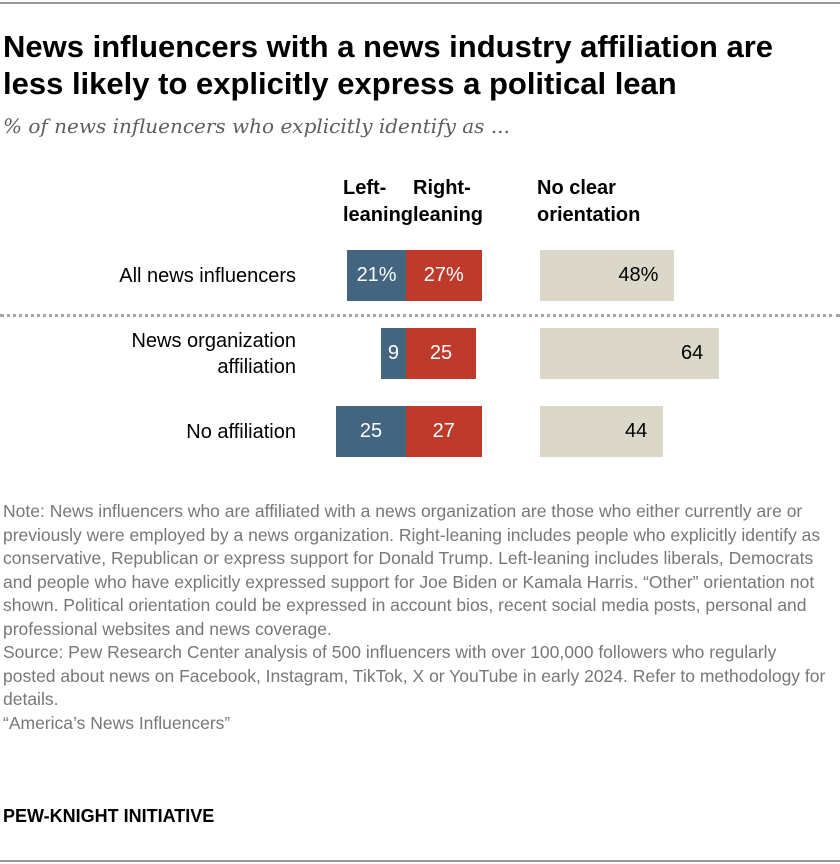 Image resolution: width=840 pixels, height=864 pixels. Describe the element at coordinates (365, 188) in the screenshot. I see `header-line: Left-` at that location.